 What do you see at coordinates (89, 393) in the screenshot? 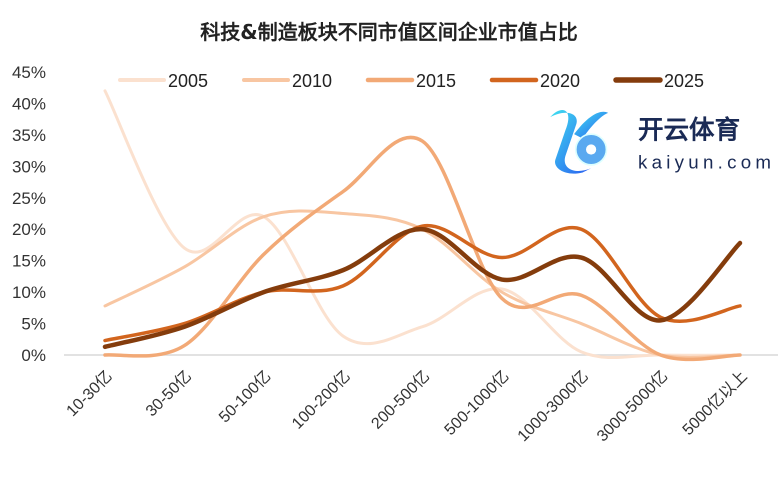
I see `x-tick-label: 10-30亿` at bounding box center [89, 393].